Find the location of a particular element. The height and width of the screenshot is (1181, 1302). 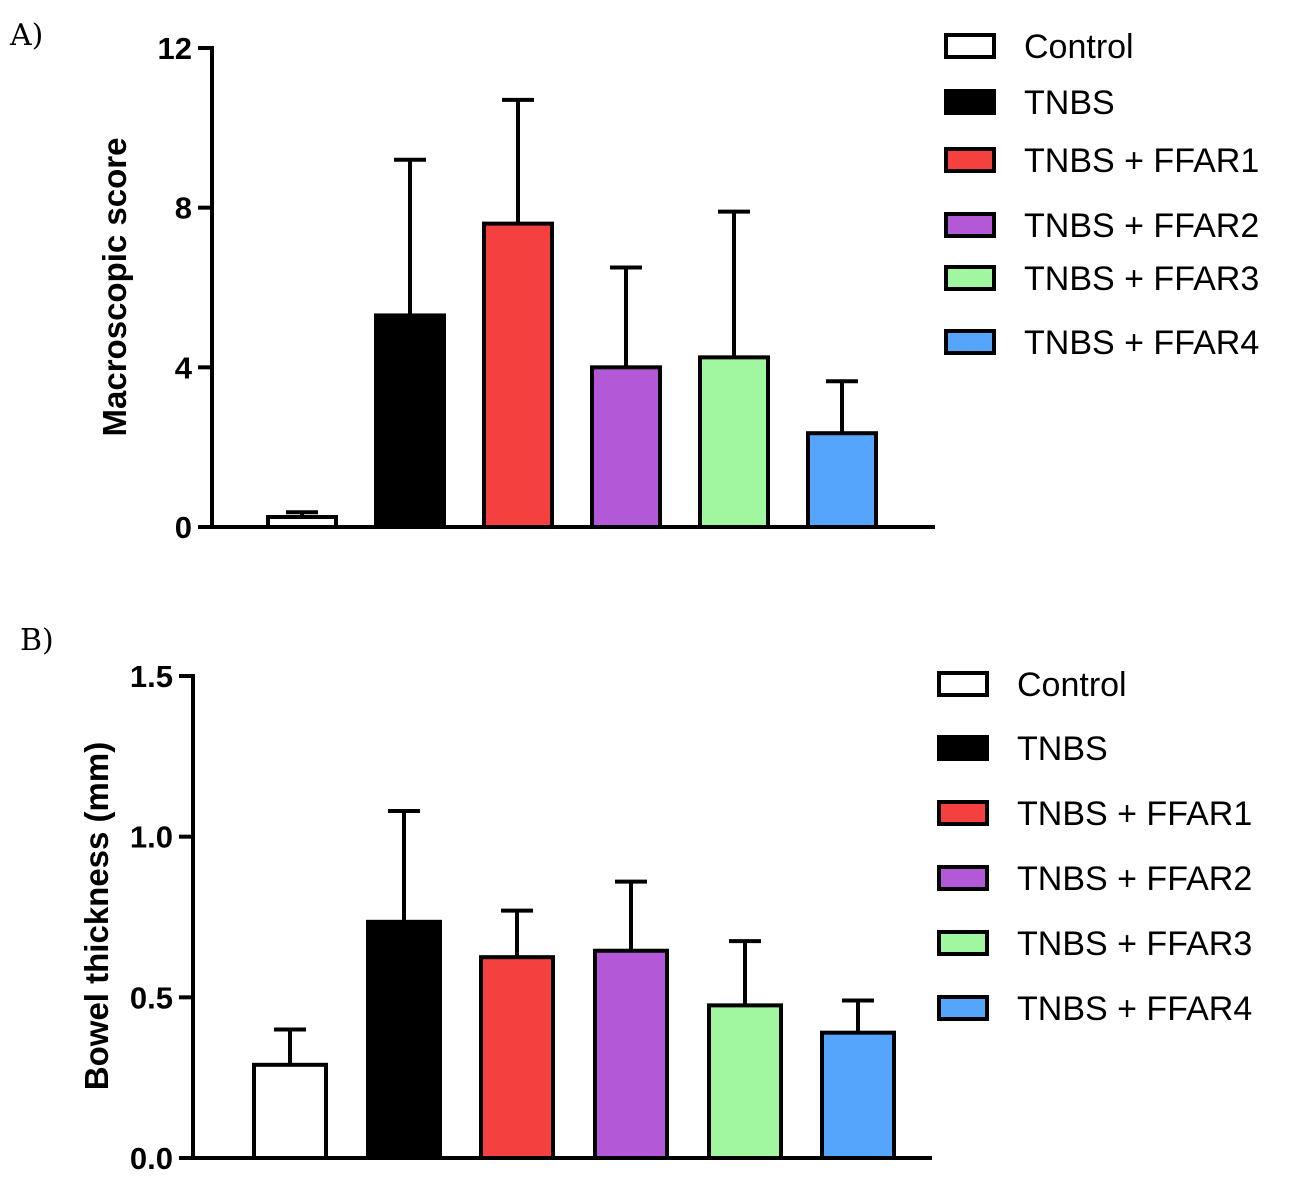

panel-b-legend-label-5: TNBS + FFAR3 is located at coordinates (1134, 944).